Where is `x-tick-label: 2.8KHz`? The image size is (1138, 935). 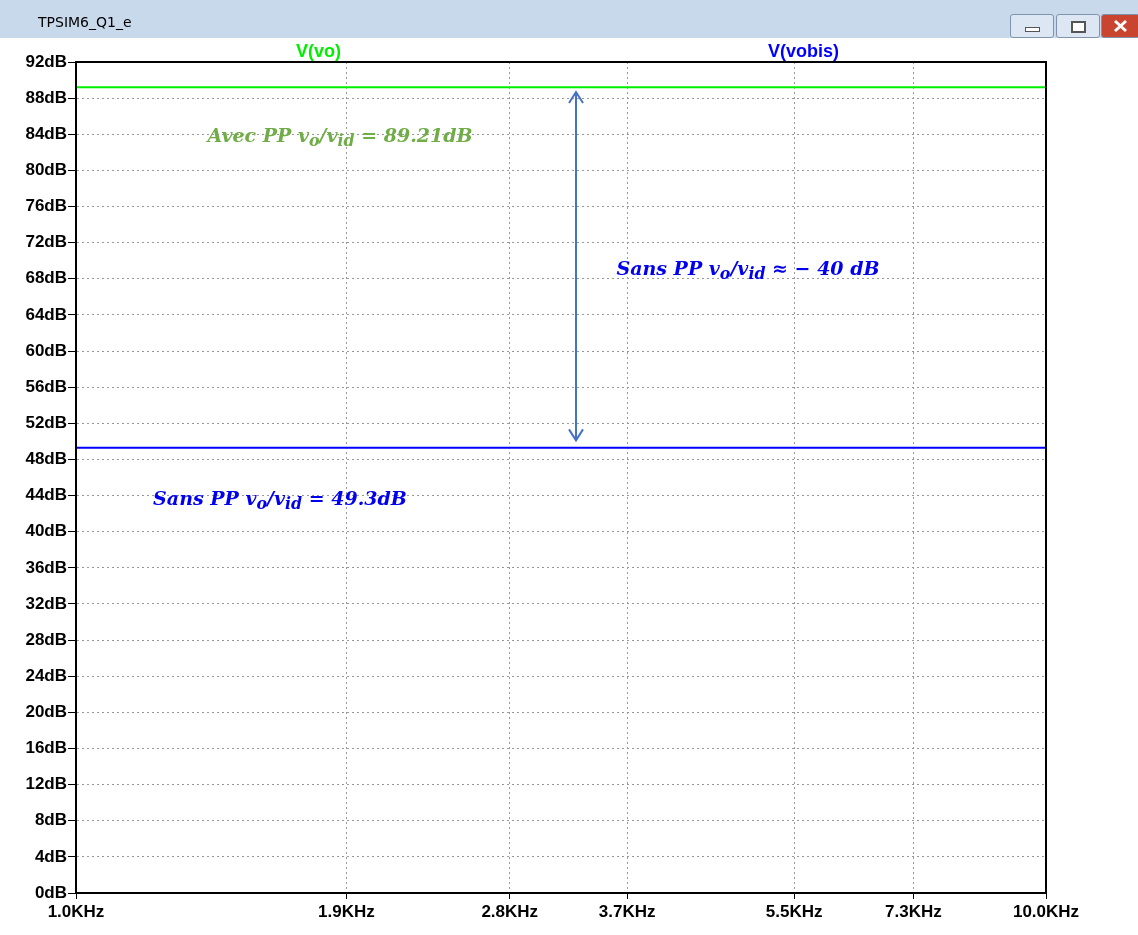 x-tick-label: 2.8KHz is located at coordinates (510, 911).